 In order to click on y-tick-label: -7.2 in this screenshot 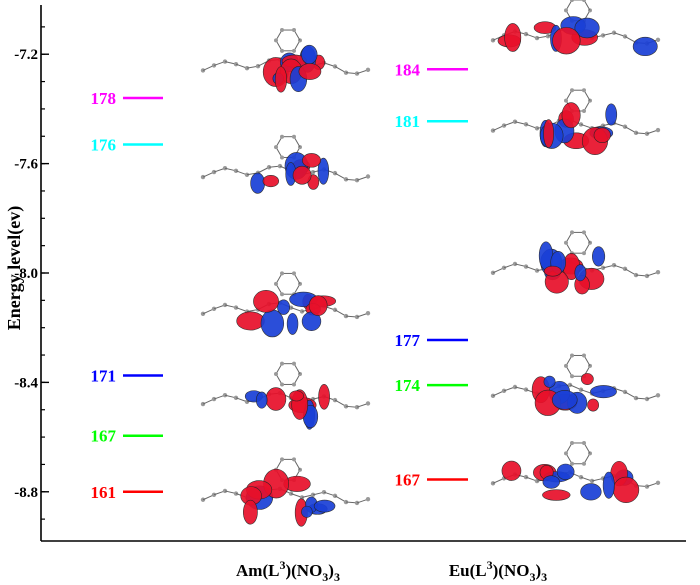, I will do `click(26, 55)`.